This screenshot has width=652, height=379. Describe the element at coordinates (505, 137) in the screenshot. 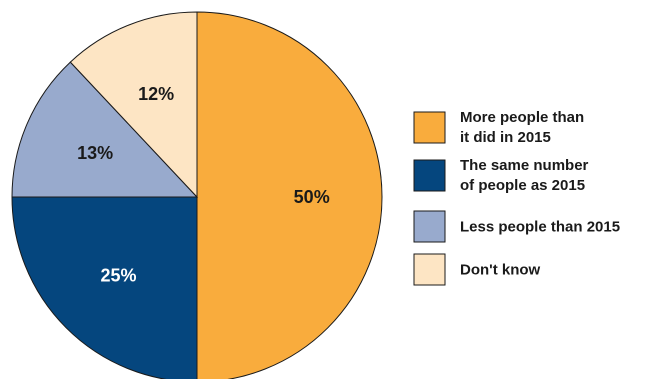

I see `legend-label-0-line-1: it did in 2015` at that location.